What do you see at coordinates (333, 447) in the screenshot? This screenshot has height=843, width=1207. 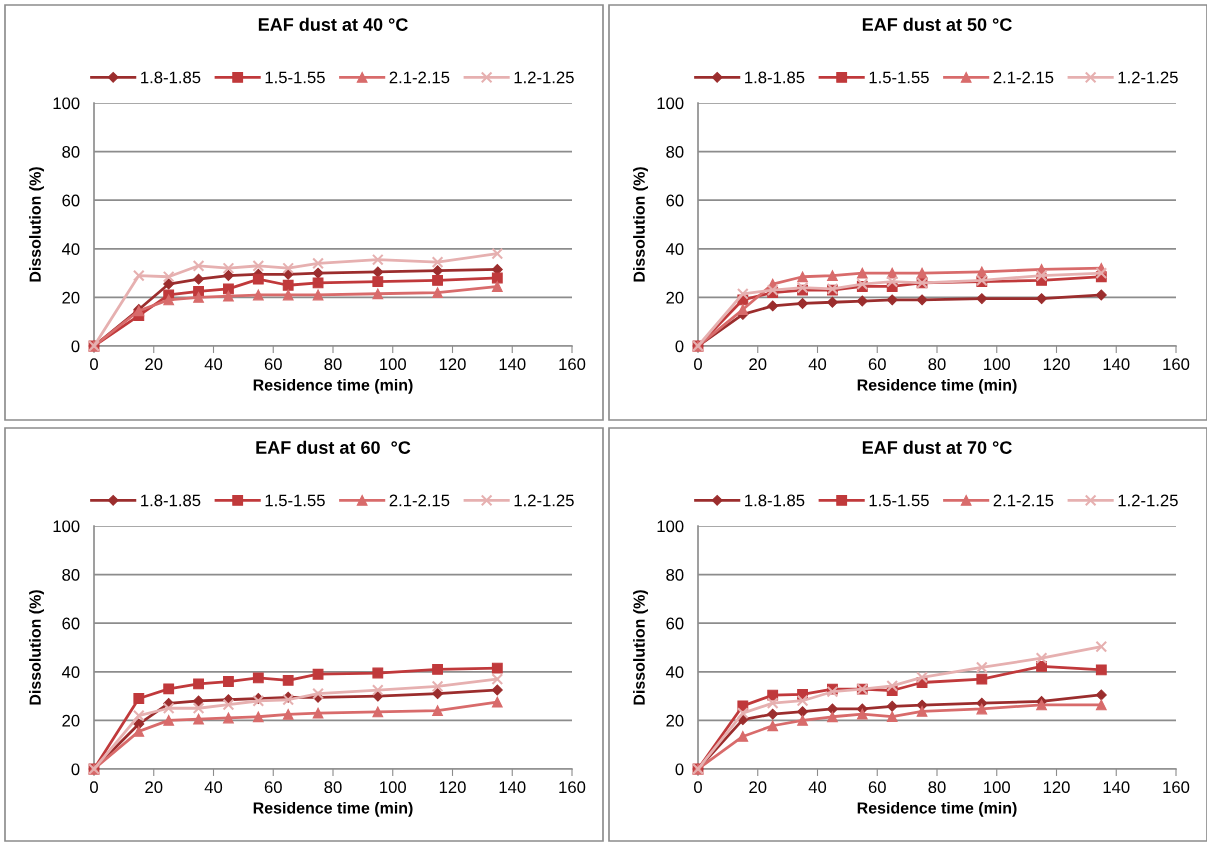 I see `chart-title: EAF dust at 60 °C` at bounding box center [333, 447].